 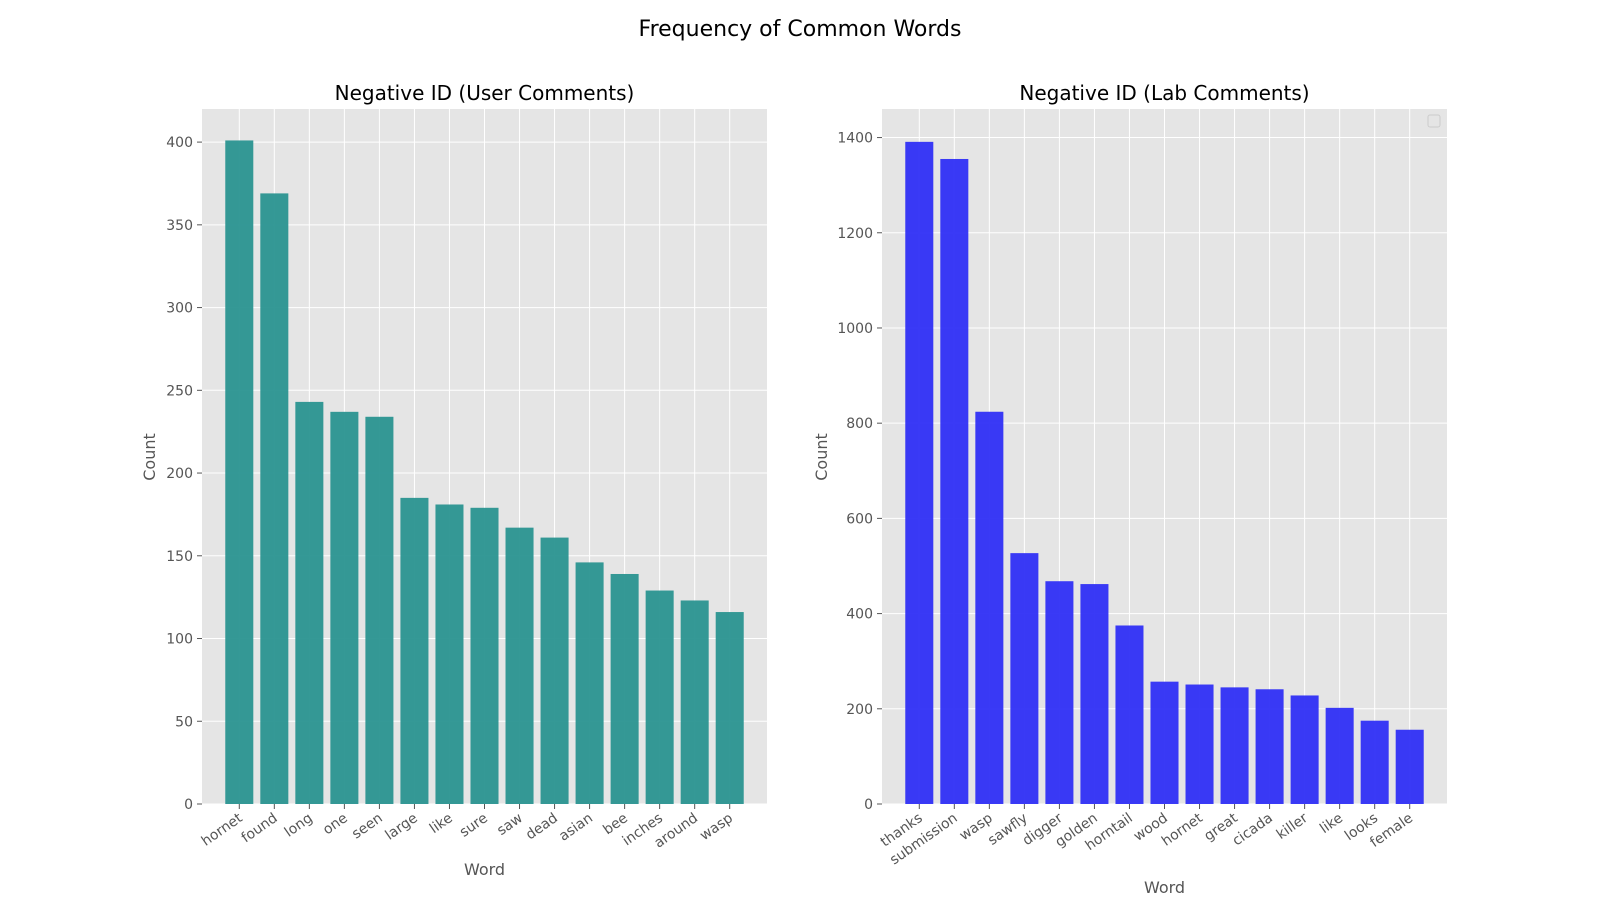 What do you see at coordinates (659, 697) in the screenshot?
I see `bar-inches` at bounding box center [659, 697].